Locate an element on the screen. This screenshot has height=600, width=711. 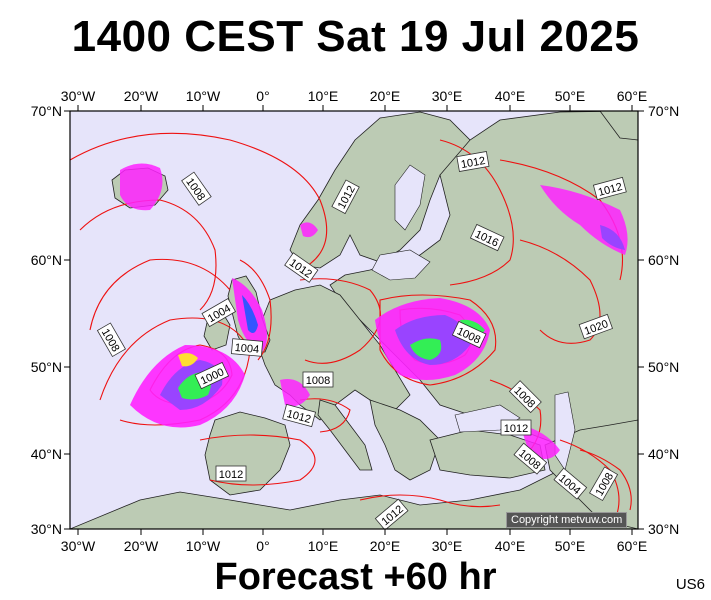
lat-label-left: 60°N is located at coordinates (46, 260).